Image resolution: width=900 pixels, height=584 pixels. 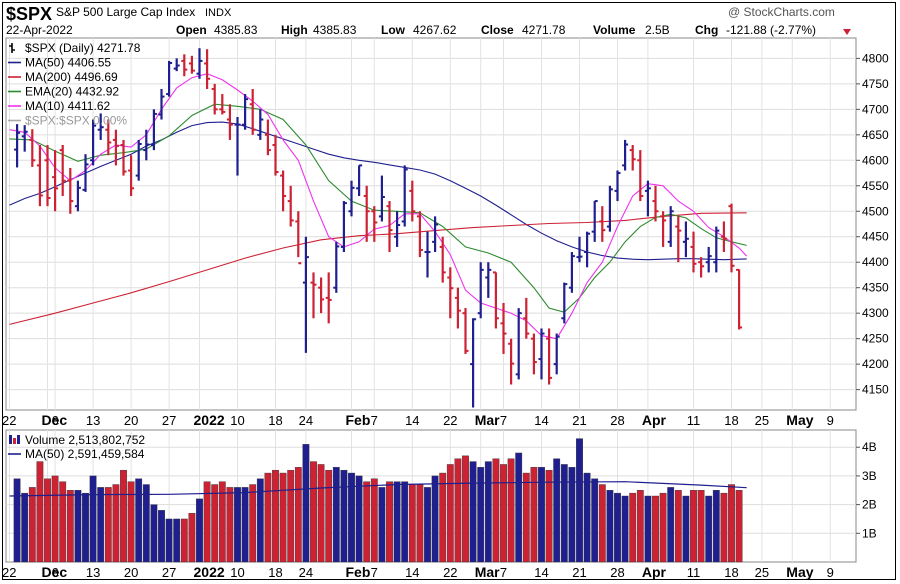 What do you see at coordinates (875, 288) in the screenshot?
I see `price-y-tick-label: 4350` at bounding box center [875, 288].